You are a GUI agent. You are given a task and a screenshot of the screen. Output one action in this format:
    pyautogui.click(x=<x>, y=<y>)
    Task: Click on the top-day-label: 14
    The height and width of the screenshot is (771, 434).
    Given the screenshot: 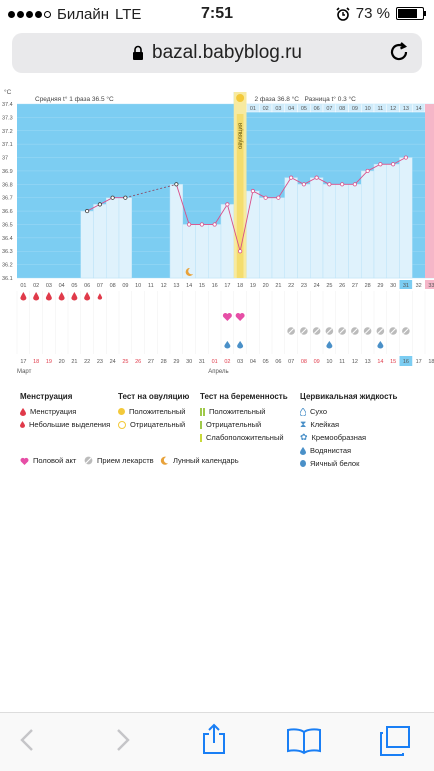 What is the action you would take?
    pyautogui.click(x=419, y=109)
    